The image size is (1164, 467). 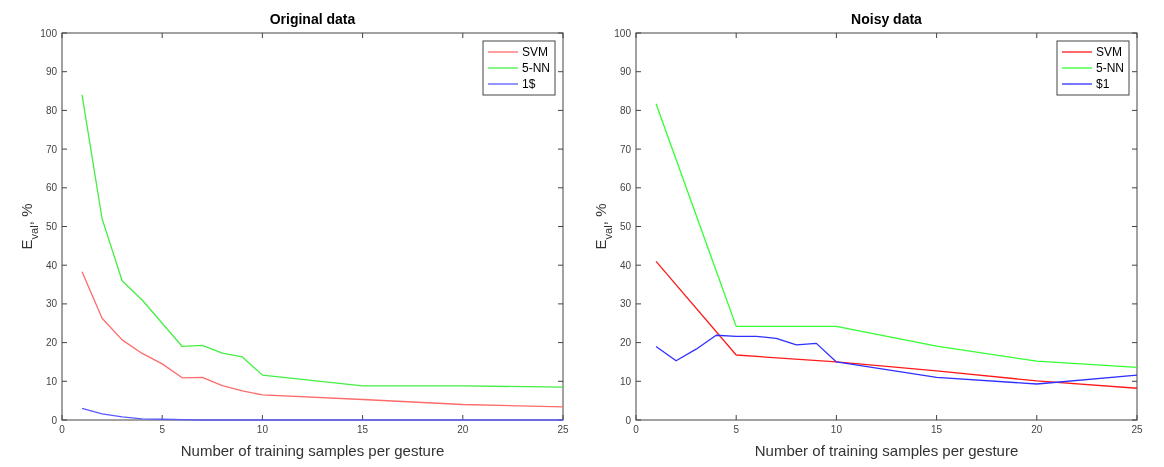 I want to click on chart-title: Original data, so click(x=312, y=19).